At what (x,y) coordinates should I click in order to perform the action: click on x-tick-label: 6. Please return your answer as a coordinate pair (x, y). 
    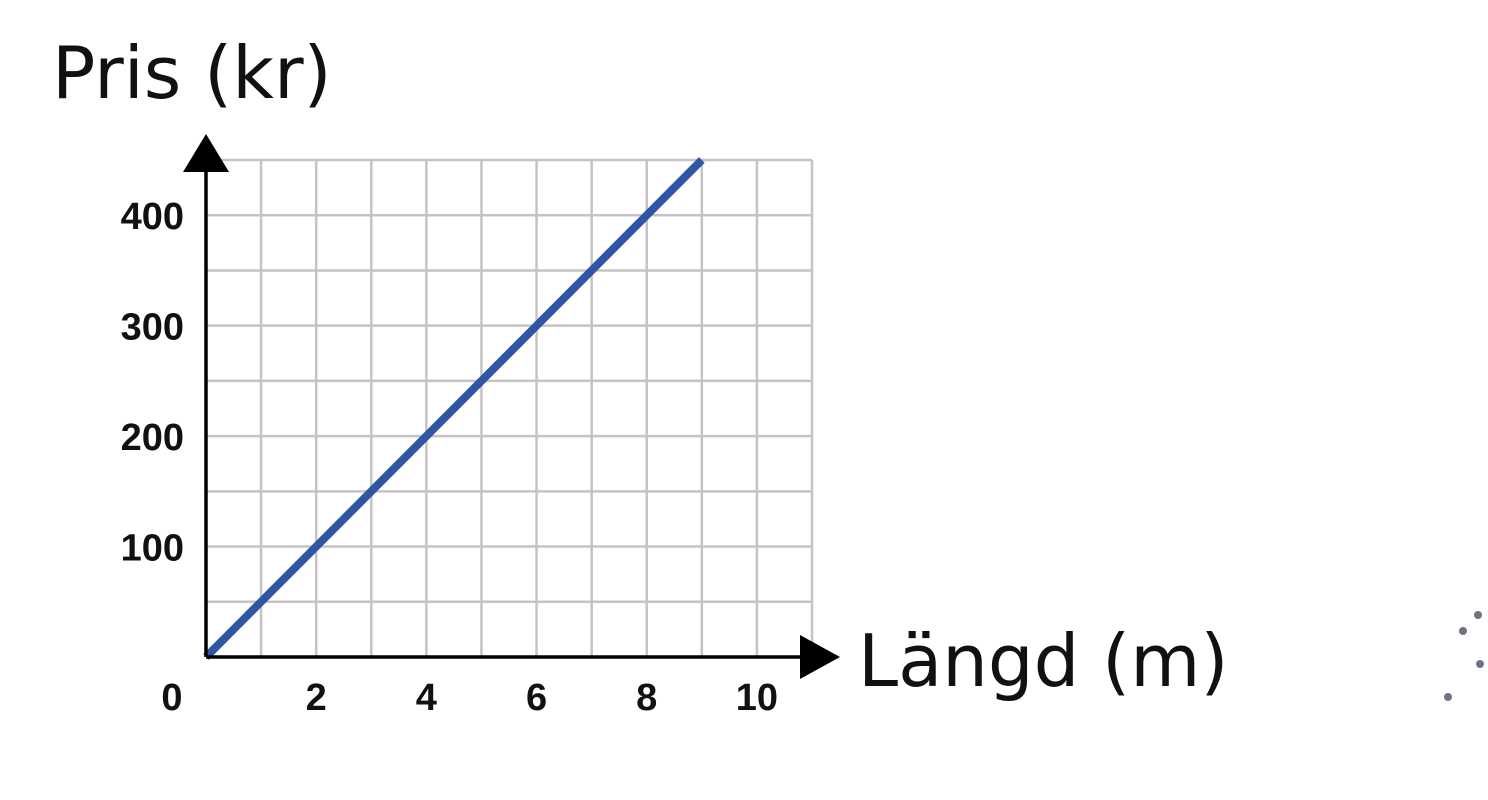
    Looking at the image, I should click on (536, 698).